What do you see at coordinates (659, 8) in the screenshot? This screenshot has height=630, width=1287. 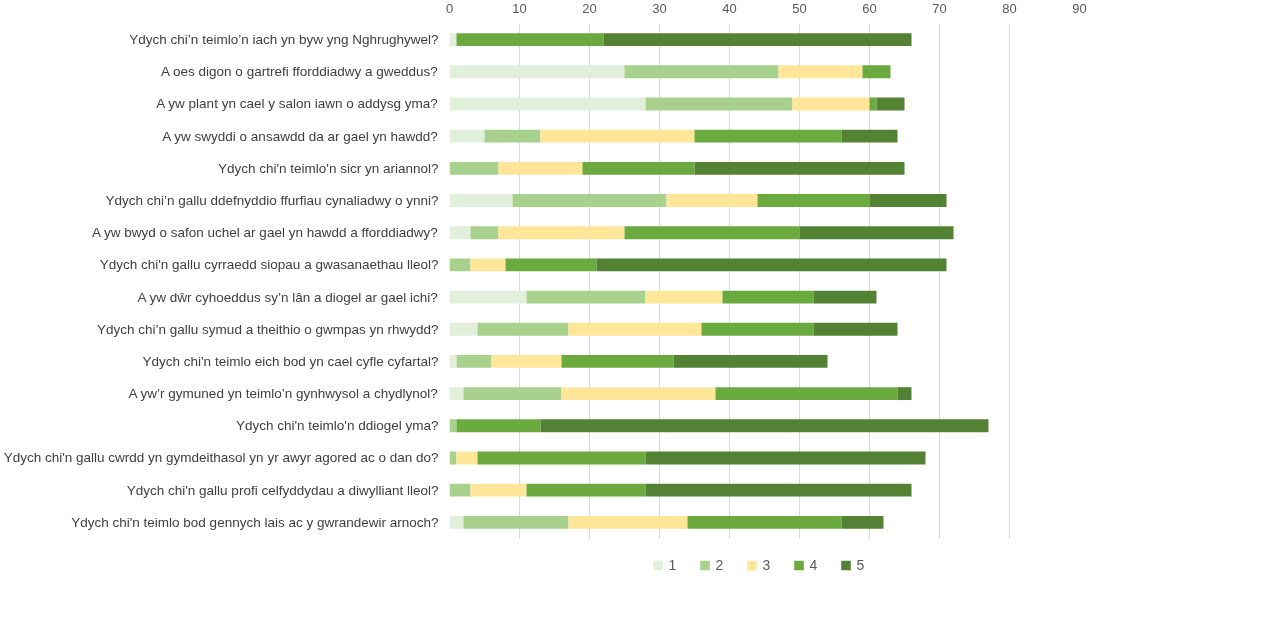 I see `x-tick-label: 30` at bounding box center [659, 8].